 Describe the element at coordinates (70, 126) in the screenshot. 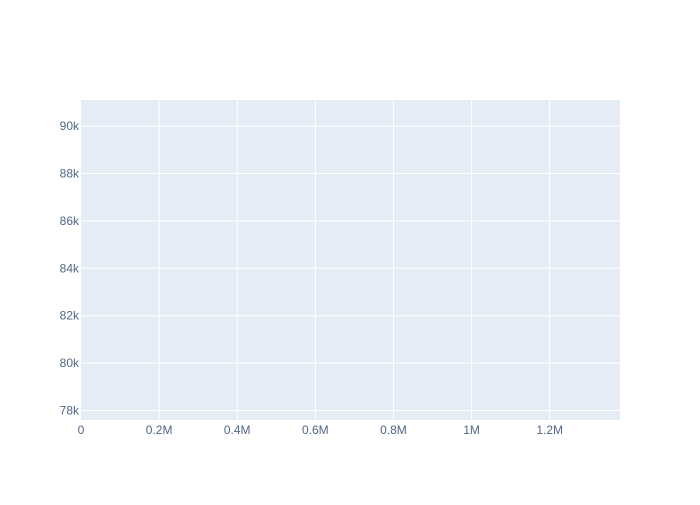

I see `y-tick-label: 90k` at that location.